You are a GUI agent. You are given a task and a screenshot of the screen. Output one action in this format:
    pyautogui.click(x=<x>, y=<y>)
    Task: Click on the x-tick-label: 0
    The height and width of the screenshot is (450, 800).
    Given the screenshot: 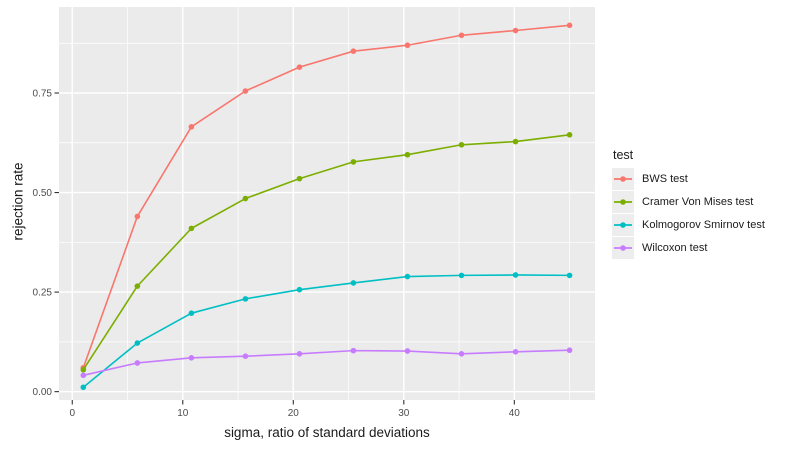 What is the action you would take?
    pyautogui.click(x=72, y=413)
    